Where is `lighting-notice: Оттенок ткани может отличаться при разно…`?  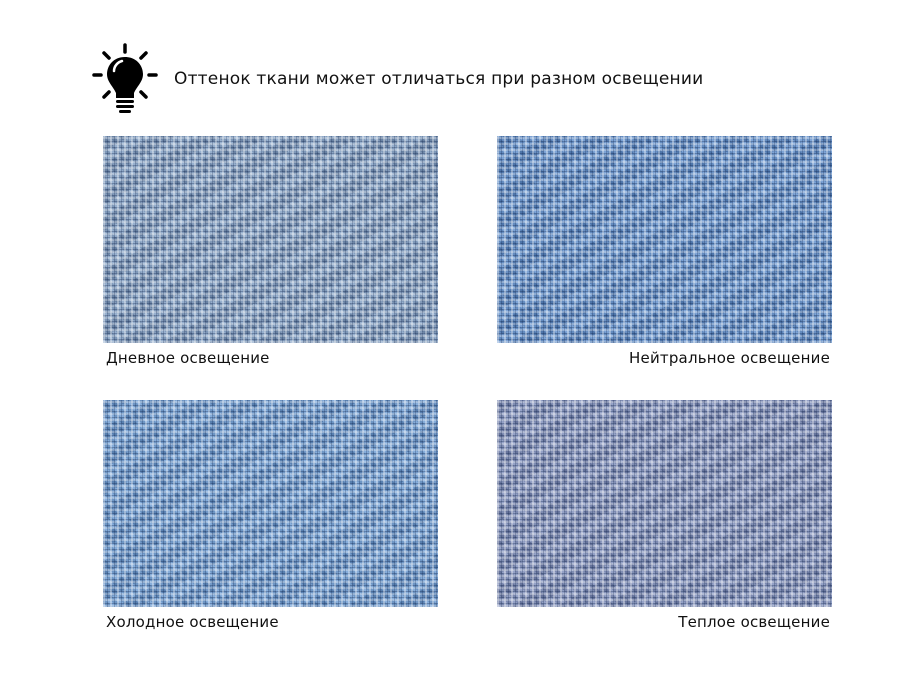 lighting-notice: Оттенок ткани может отличаться при разно… is located at coordinates (439, 79).